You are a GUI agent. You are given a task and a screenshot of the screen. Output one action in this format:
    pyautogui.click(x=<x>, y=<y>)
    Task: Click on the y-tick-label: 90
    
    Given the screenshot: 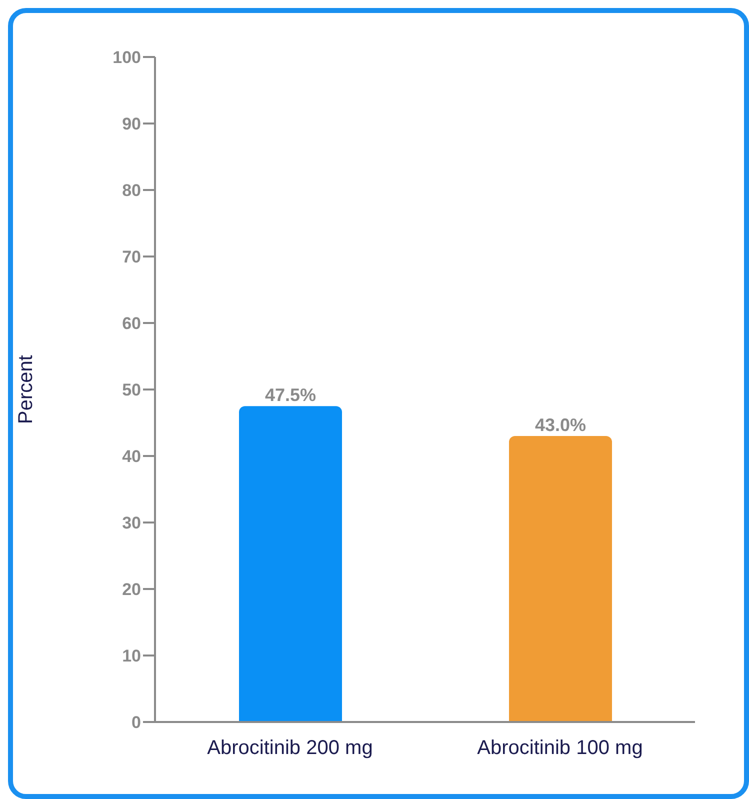 What is the action you would take?
    pyautogui.click(x=131, y=124)
    